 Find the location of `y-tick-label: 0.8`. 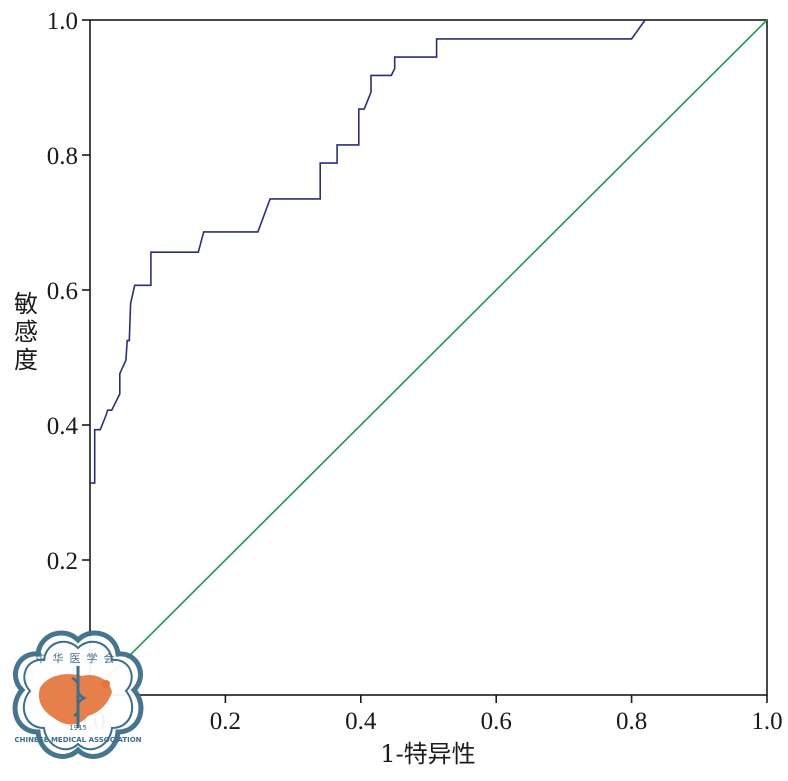

y-tick-label: 0.8 is located at coordinates (62, 156).